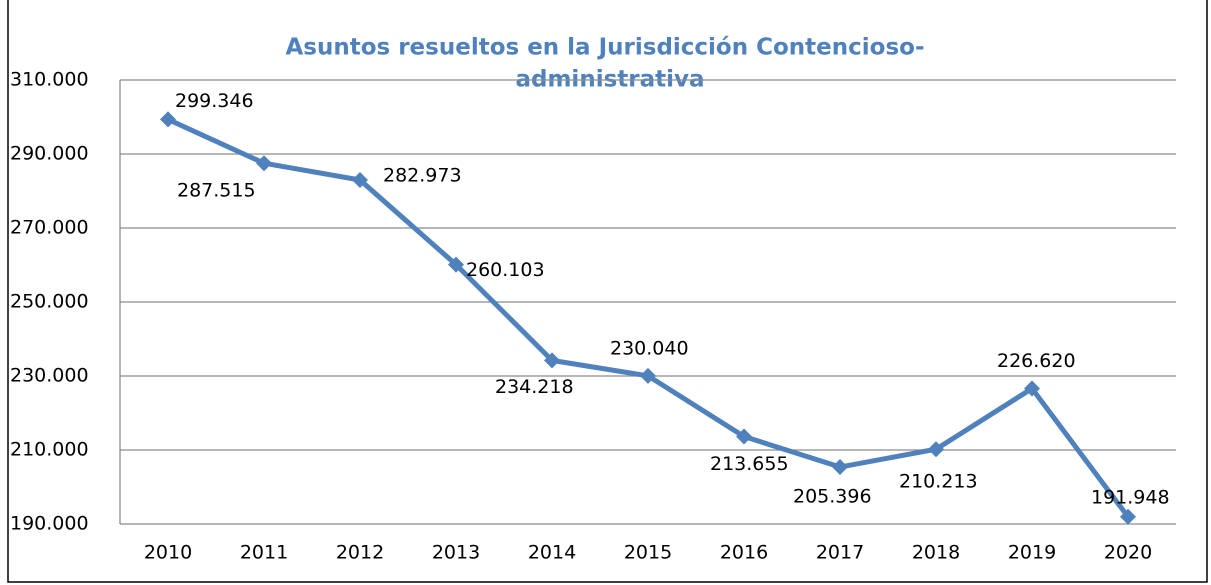 This screenshot has width=1211, height=585. Describe the element at coordinates (214, 101) in the screenshot. I see `data-label: 299.346` at that location.